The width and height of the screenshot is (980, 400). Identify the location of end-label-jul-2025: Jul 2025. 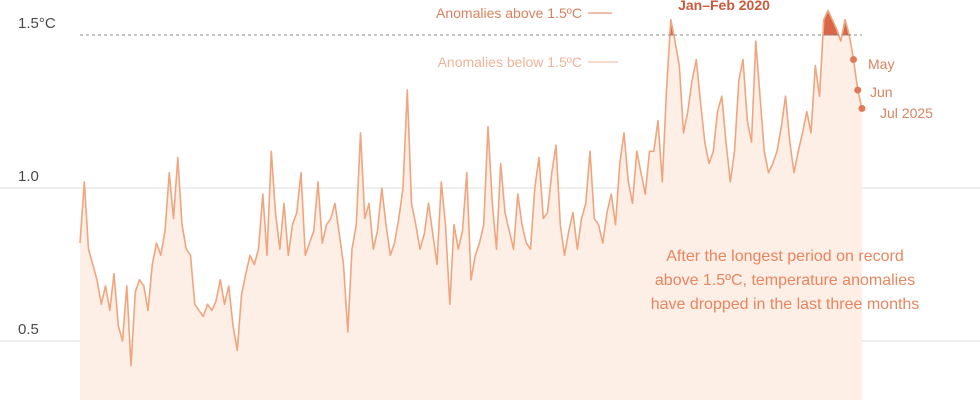
(906, 113).